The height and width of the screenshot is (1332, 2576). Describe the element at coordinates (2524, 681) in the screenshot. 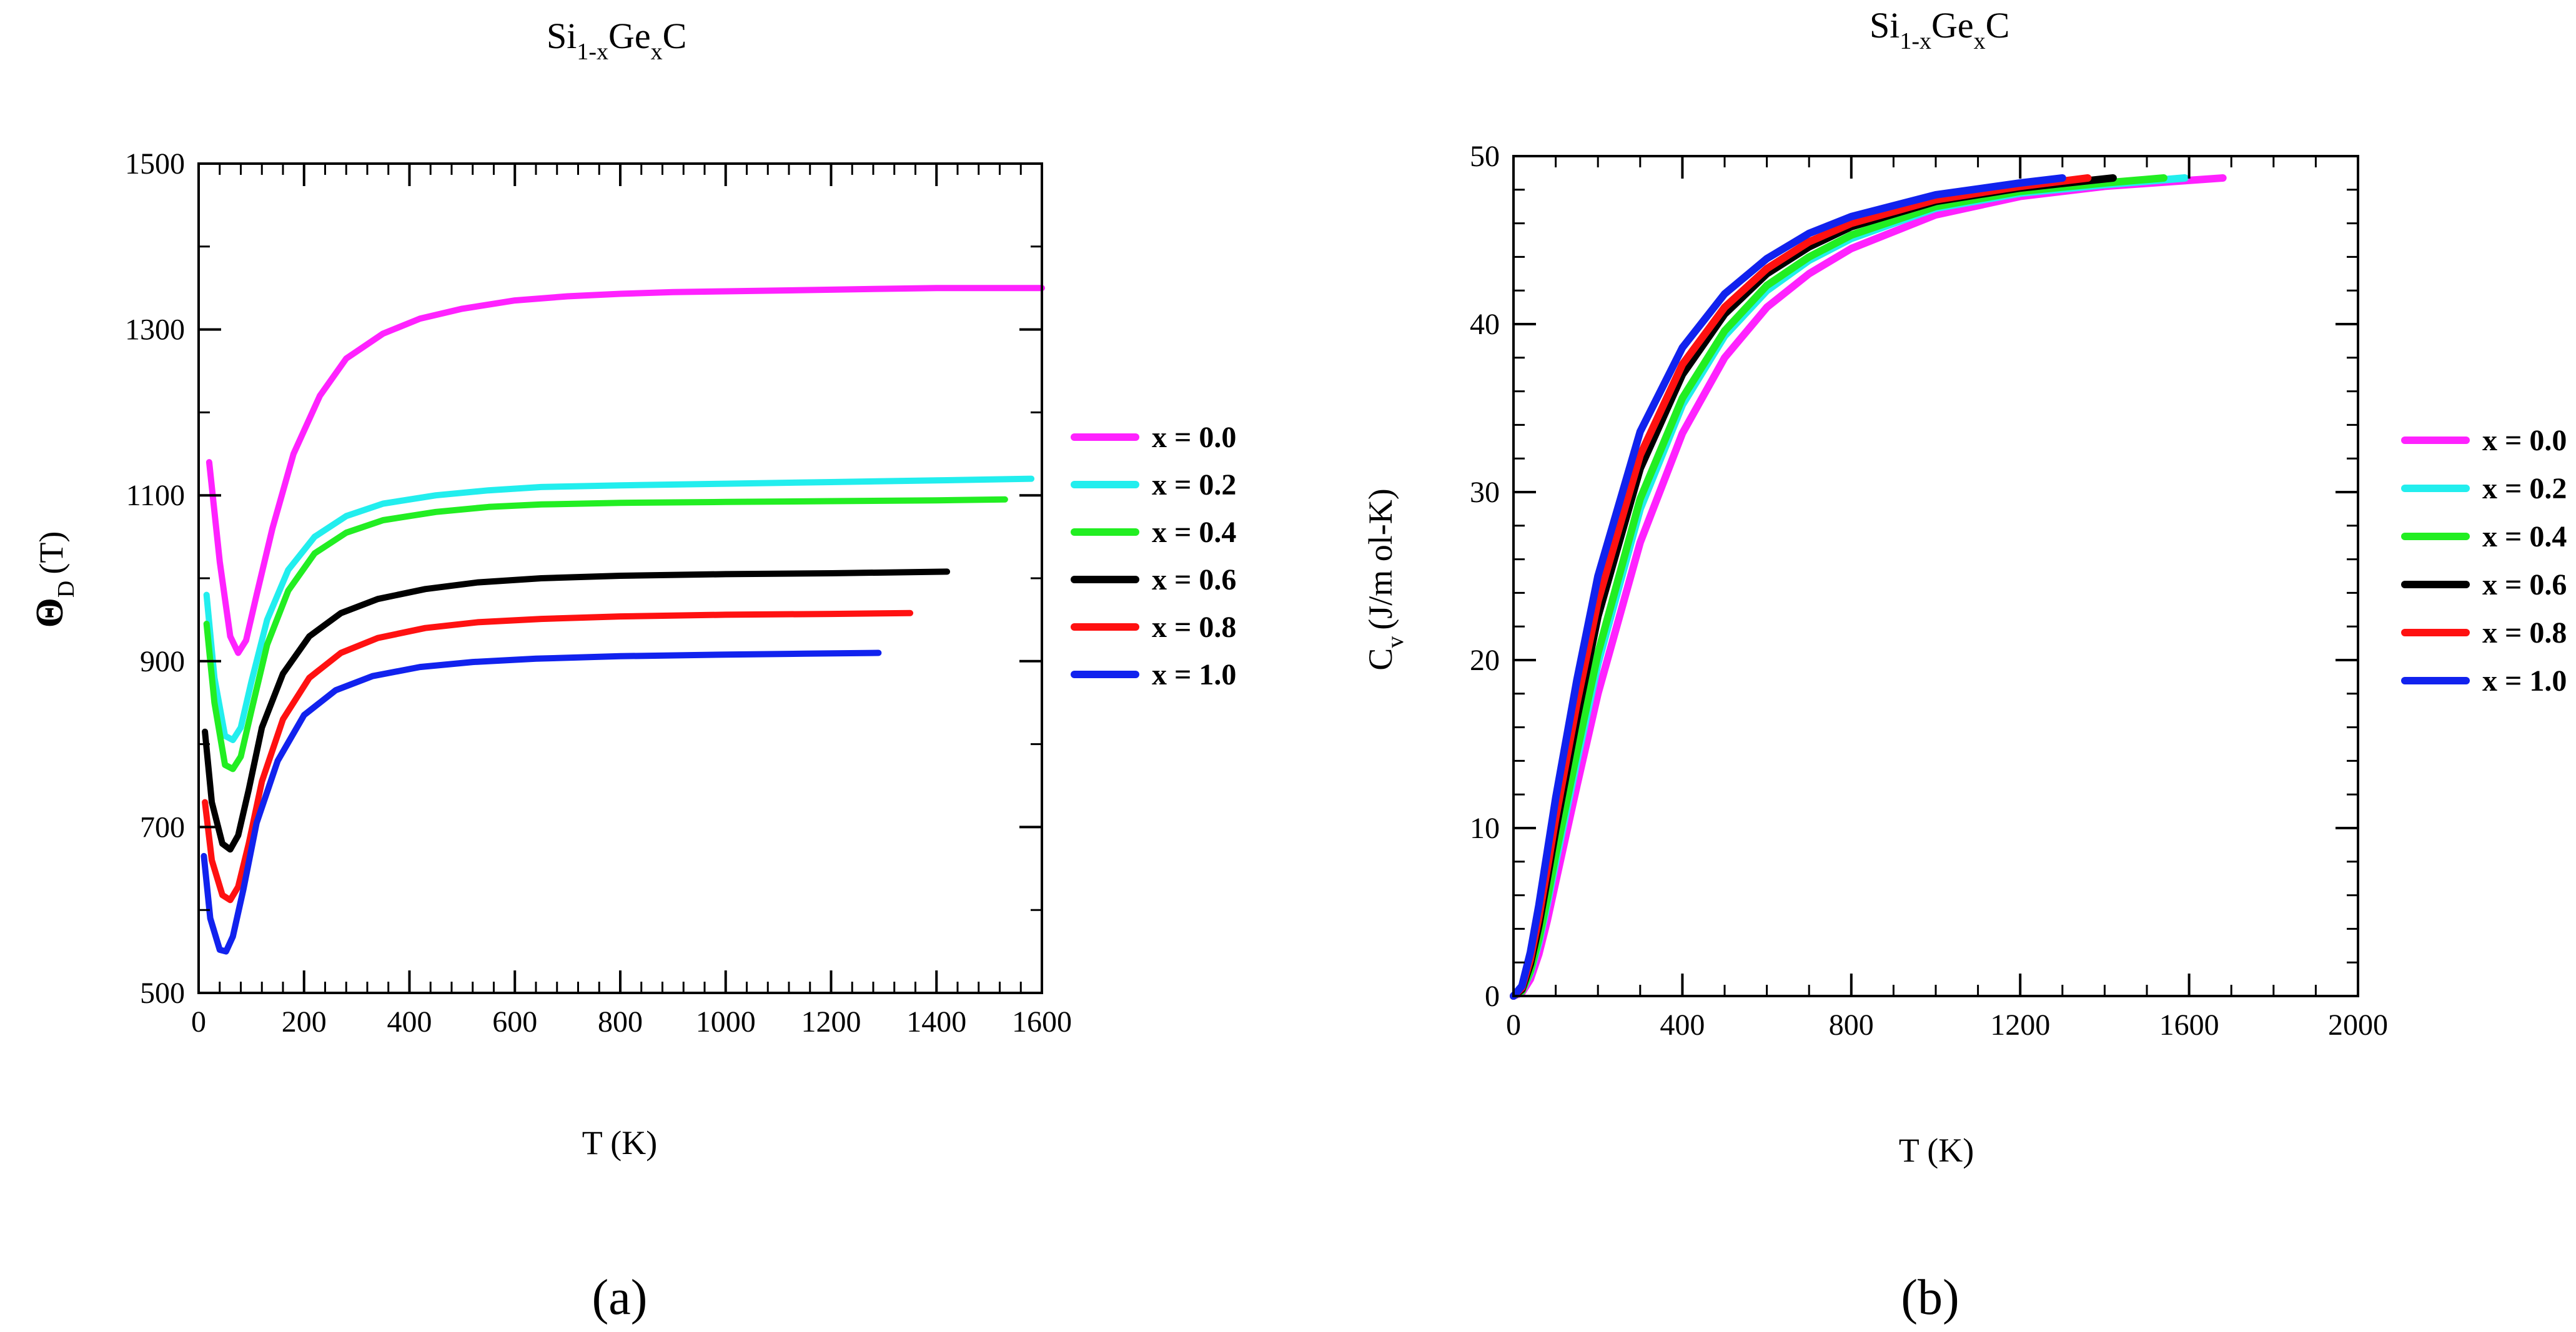

I see `chart-b-legend-label-5: x = 1.0` at that location.